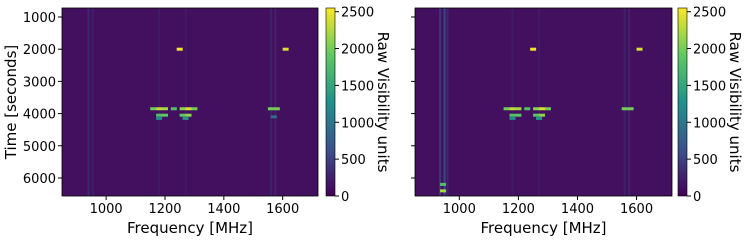 This screenshot has height=244, width=748. Describe the element at coordinates (39, 50) in the screenshot. I see `y-tick-label: 2000` at that location.